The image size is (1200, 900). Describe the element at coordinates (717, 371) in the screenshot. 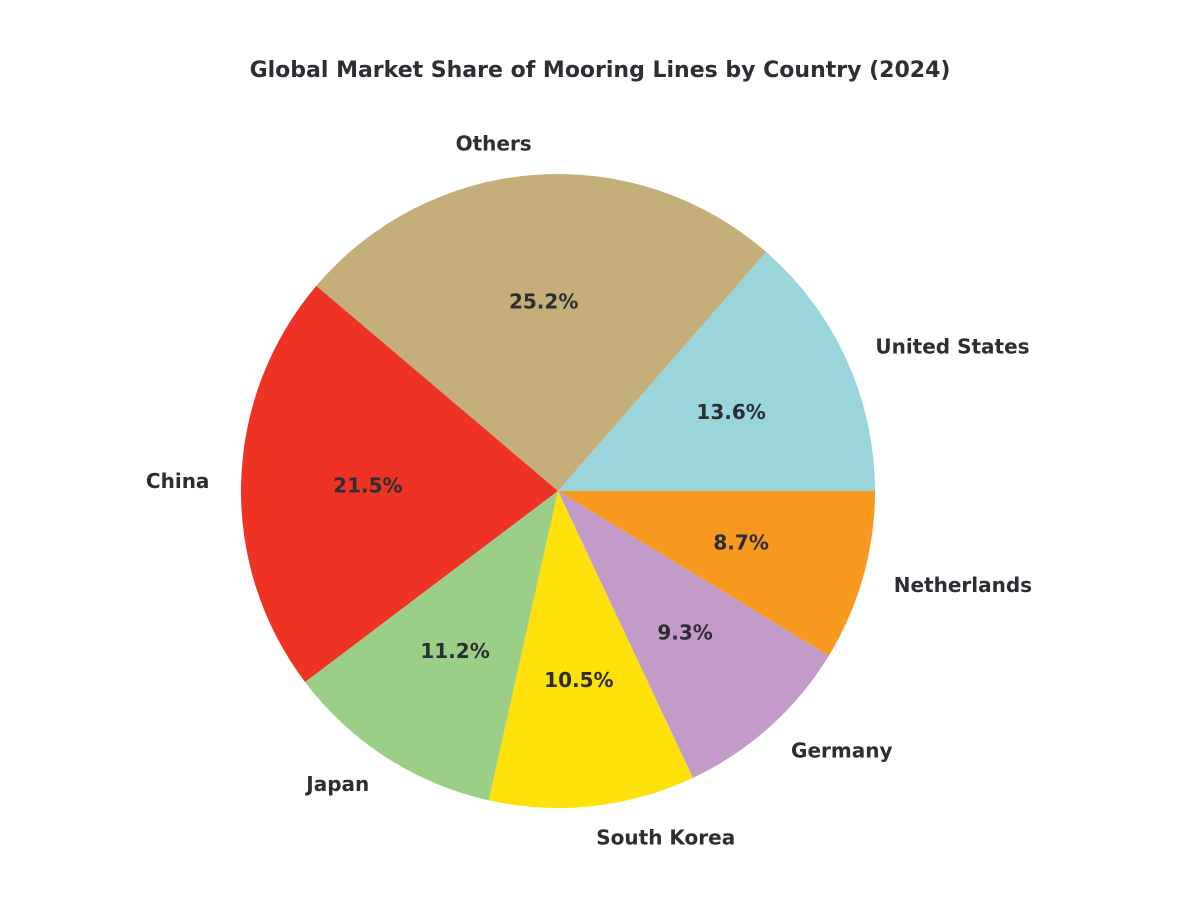

I see `pie-slice-united-states` at that location.